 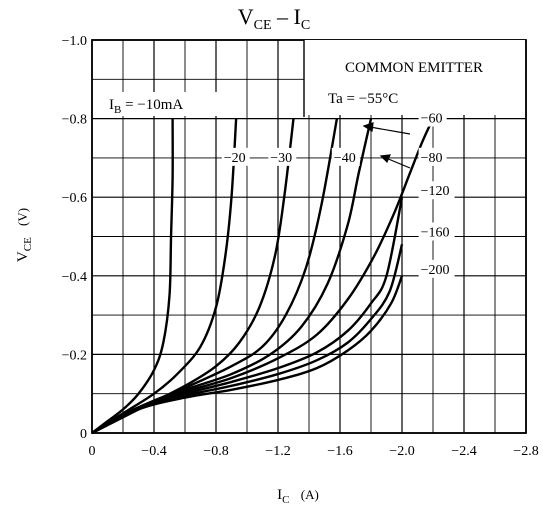 I want to click on y-tick-label: −0.2, so click(x=74, y=355).